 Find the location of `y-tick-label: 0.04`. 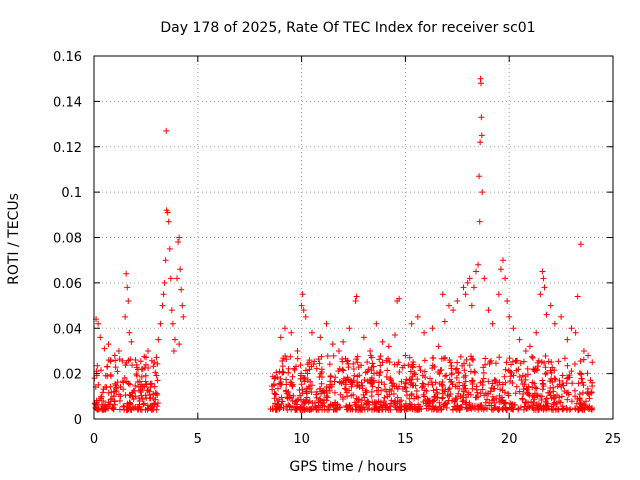

y-tick-label: 0.04 is located at coordinates (67, 329).